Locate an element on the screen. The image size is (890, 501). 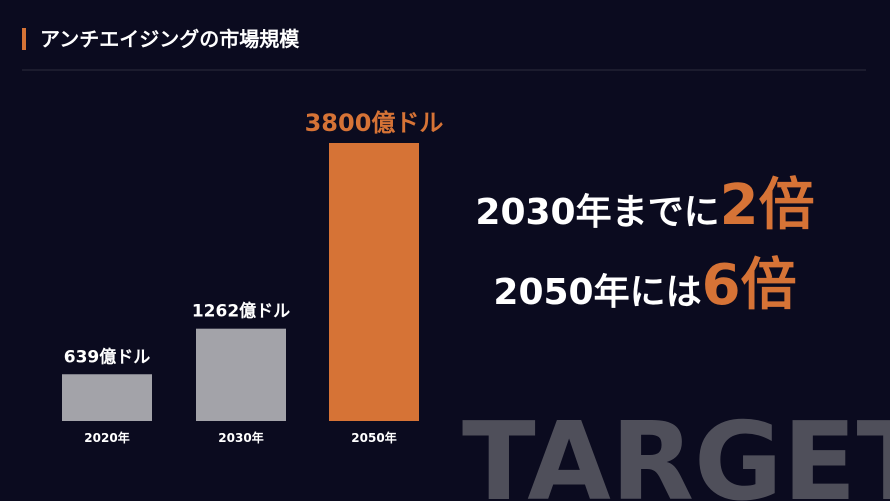
annotation-text: 2030年までに is located at coordinates (597, 212).